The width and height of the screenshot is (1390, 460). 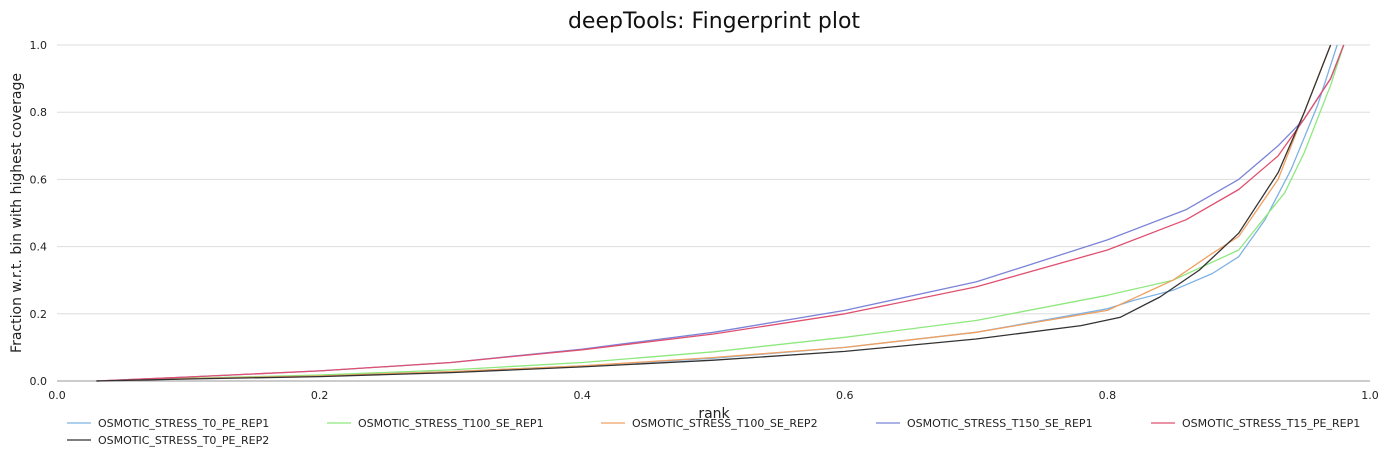 What do you see at coordinates (714, 21) in the screenshot?
I see `chart-title: deepTools: Fingerprint plot` at bounding box center [714, 21].